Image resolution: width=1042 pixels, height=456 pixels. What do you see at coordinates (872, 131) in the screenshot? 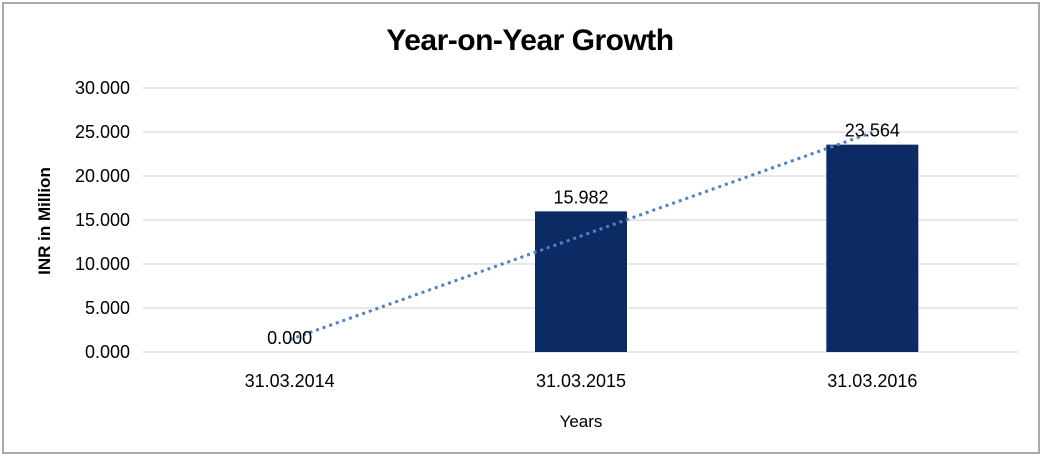
I see `bar-value-label: 23.564` at bounding box center [872, 131].